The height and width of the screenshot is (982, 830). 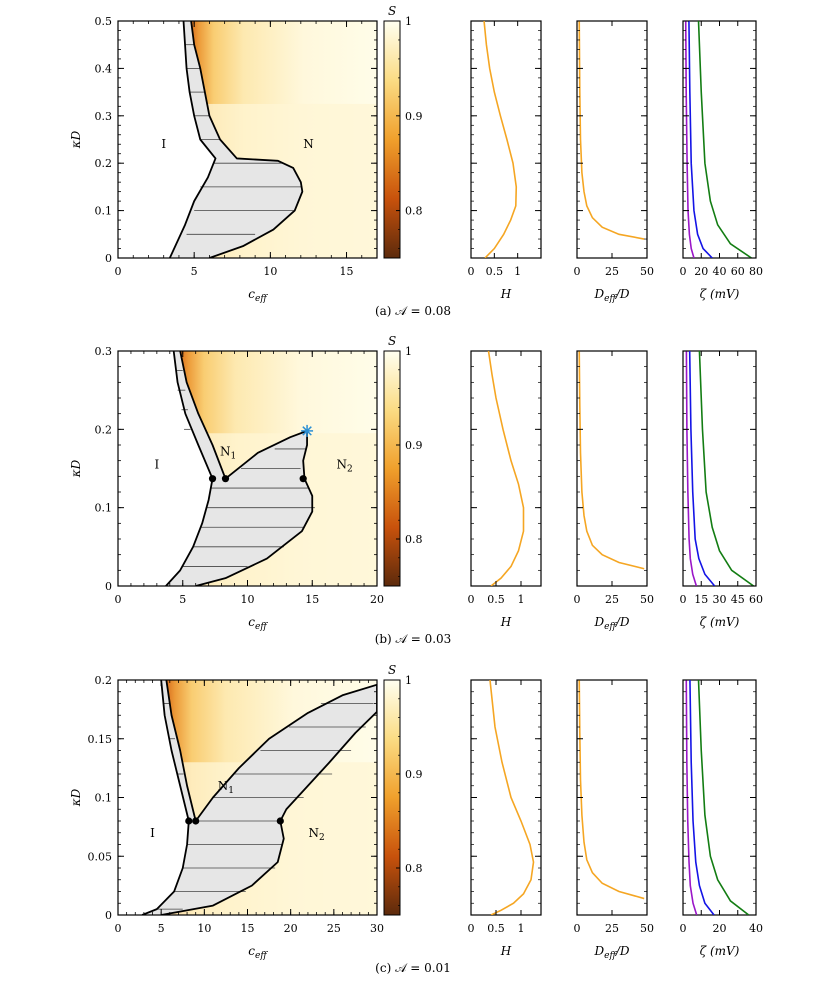 I want to click on right-binodal-line, so click(x=247, y=139).